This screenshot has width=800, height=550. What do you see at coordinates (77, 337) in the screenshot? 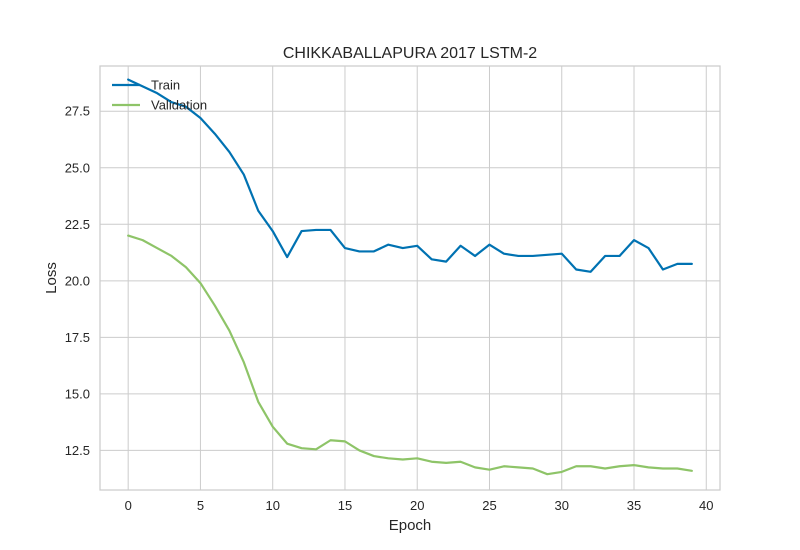
I see `y-tick-label: 17.5` at bounding box center [77, 337].